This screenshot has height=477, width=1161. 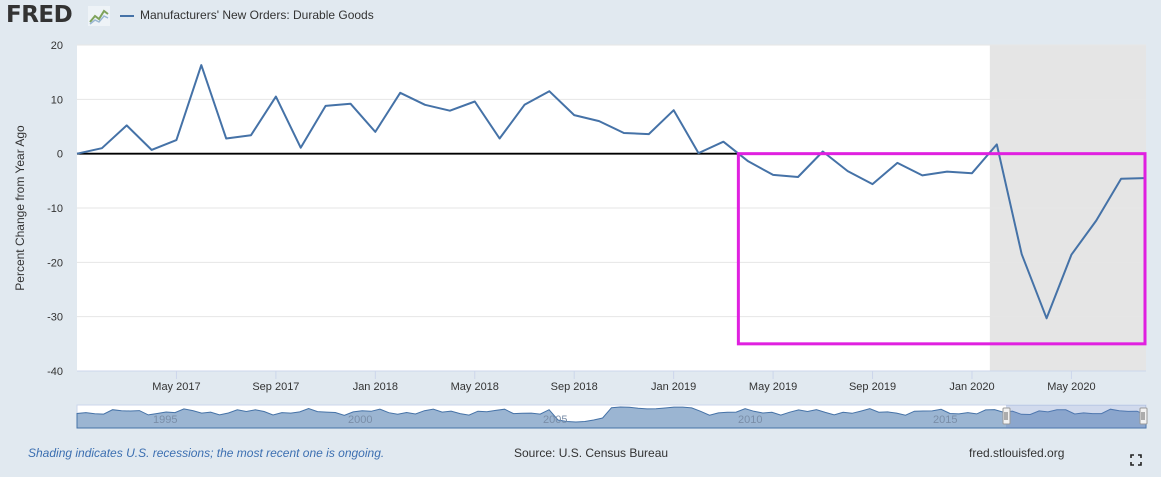 What do you see at coordinates (127, 15) in the screenshot?
I see `legend-swatch` at bounding box center [127, 15].